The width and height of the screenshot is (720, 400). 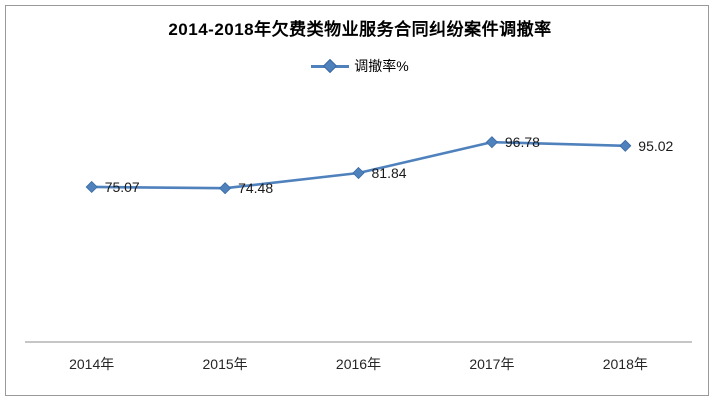 What do you see at coordinates (655, 146) in the screenshot?
I see `data-point-label: 95.02` at bounding box center [655, 146].